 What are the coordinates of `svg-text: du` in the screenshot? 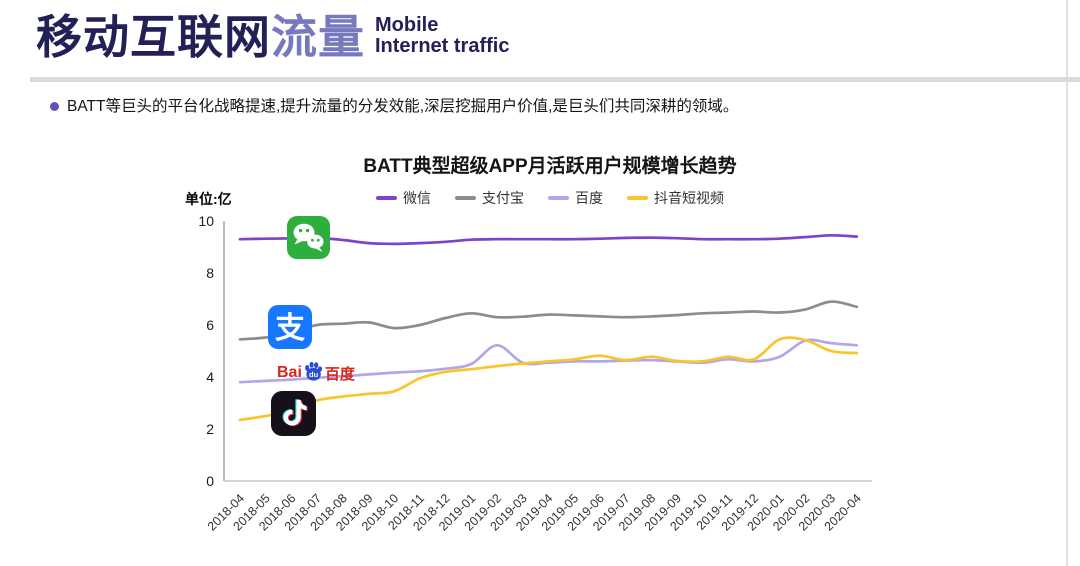 It's located at (314, 374).